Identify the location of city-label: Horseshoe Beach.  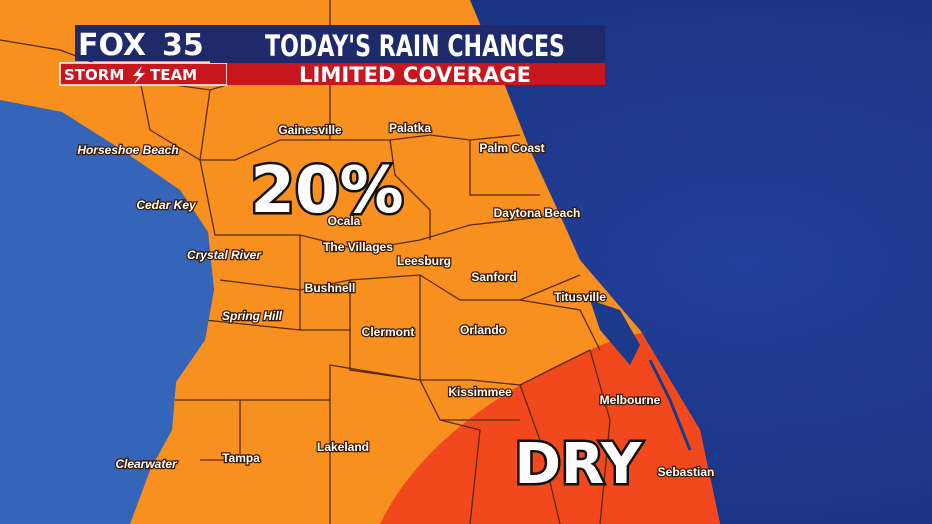
(127, 150).